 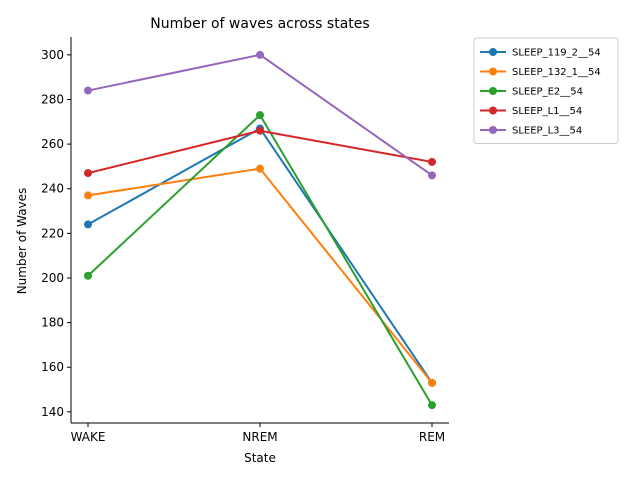 I want to click on x-axis-label: State, so click(x=260, y=458).